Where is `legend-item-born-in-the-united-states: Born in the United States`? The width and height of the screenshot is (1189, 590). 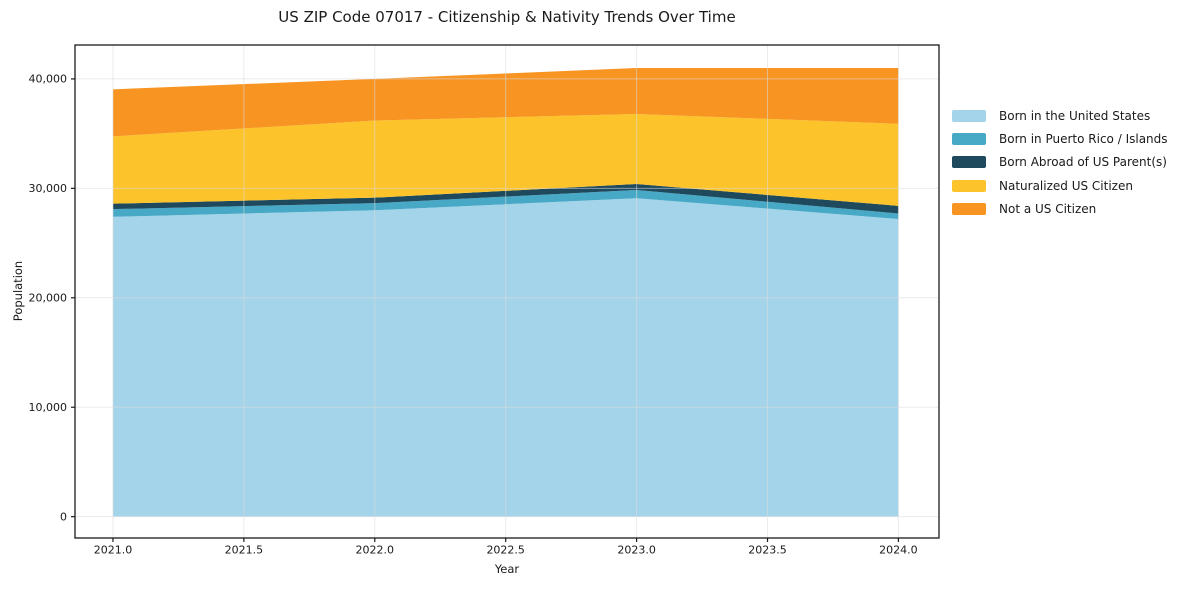 legend-item-born-in-the-united-states: Born in the United States is located at coordinates (1060, 115).